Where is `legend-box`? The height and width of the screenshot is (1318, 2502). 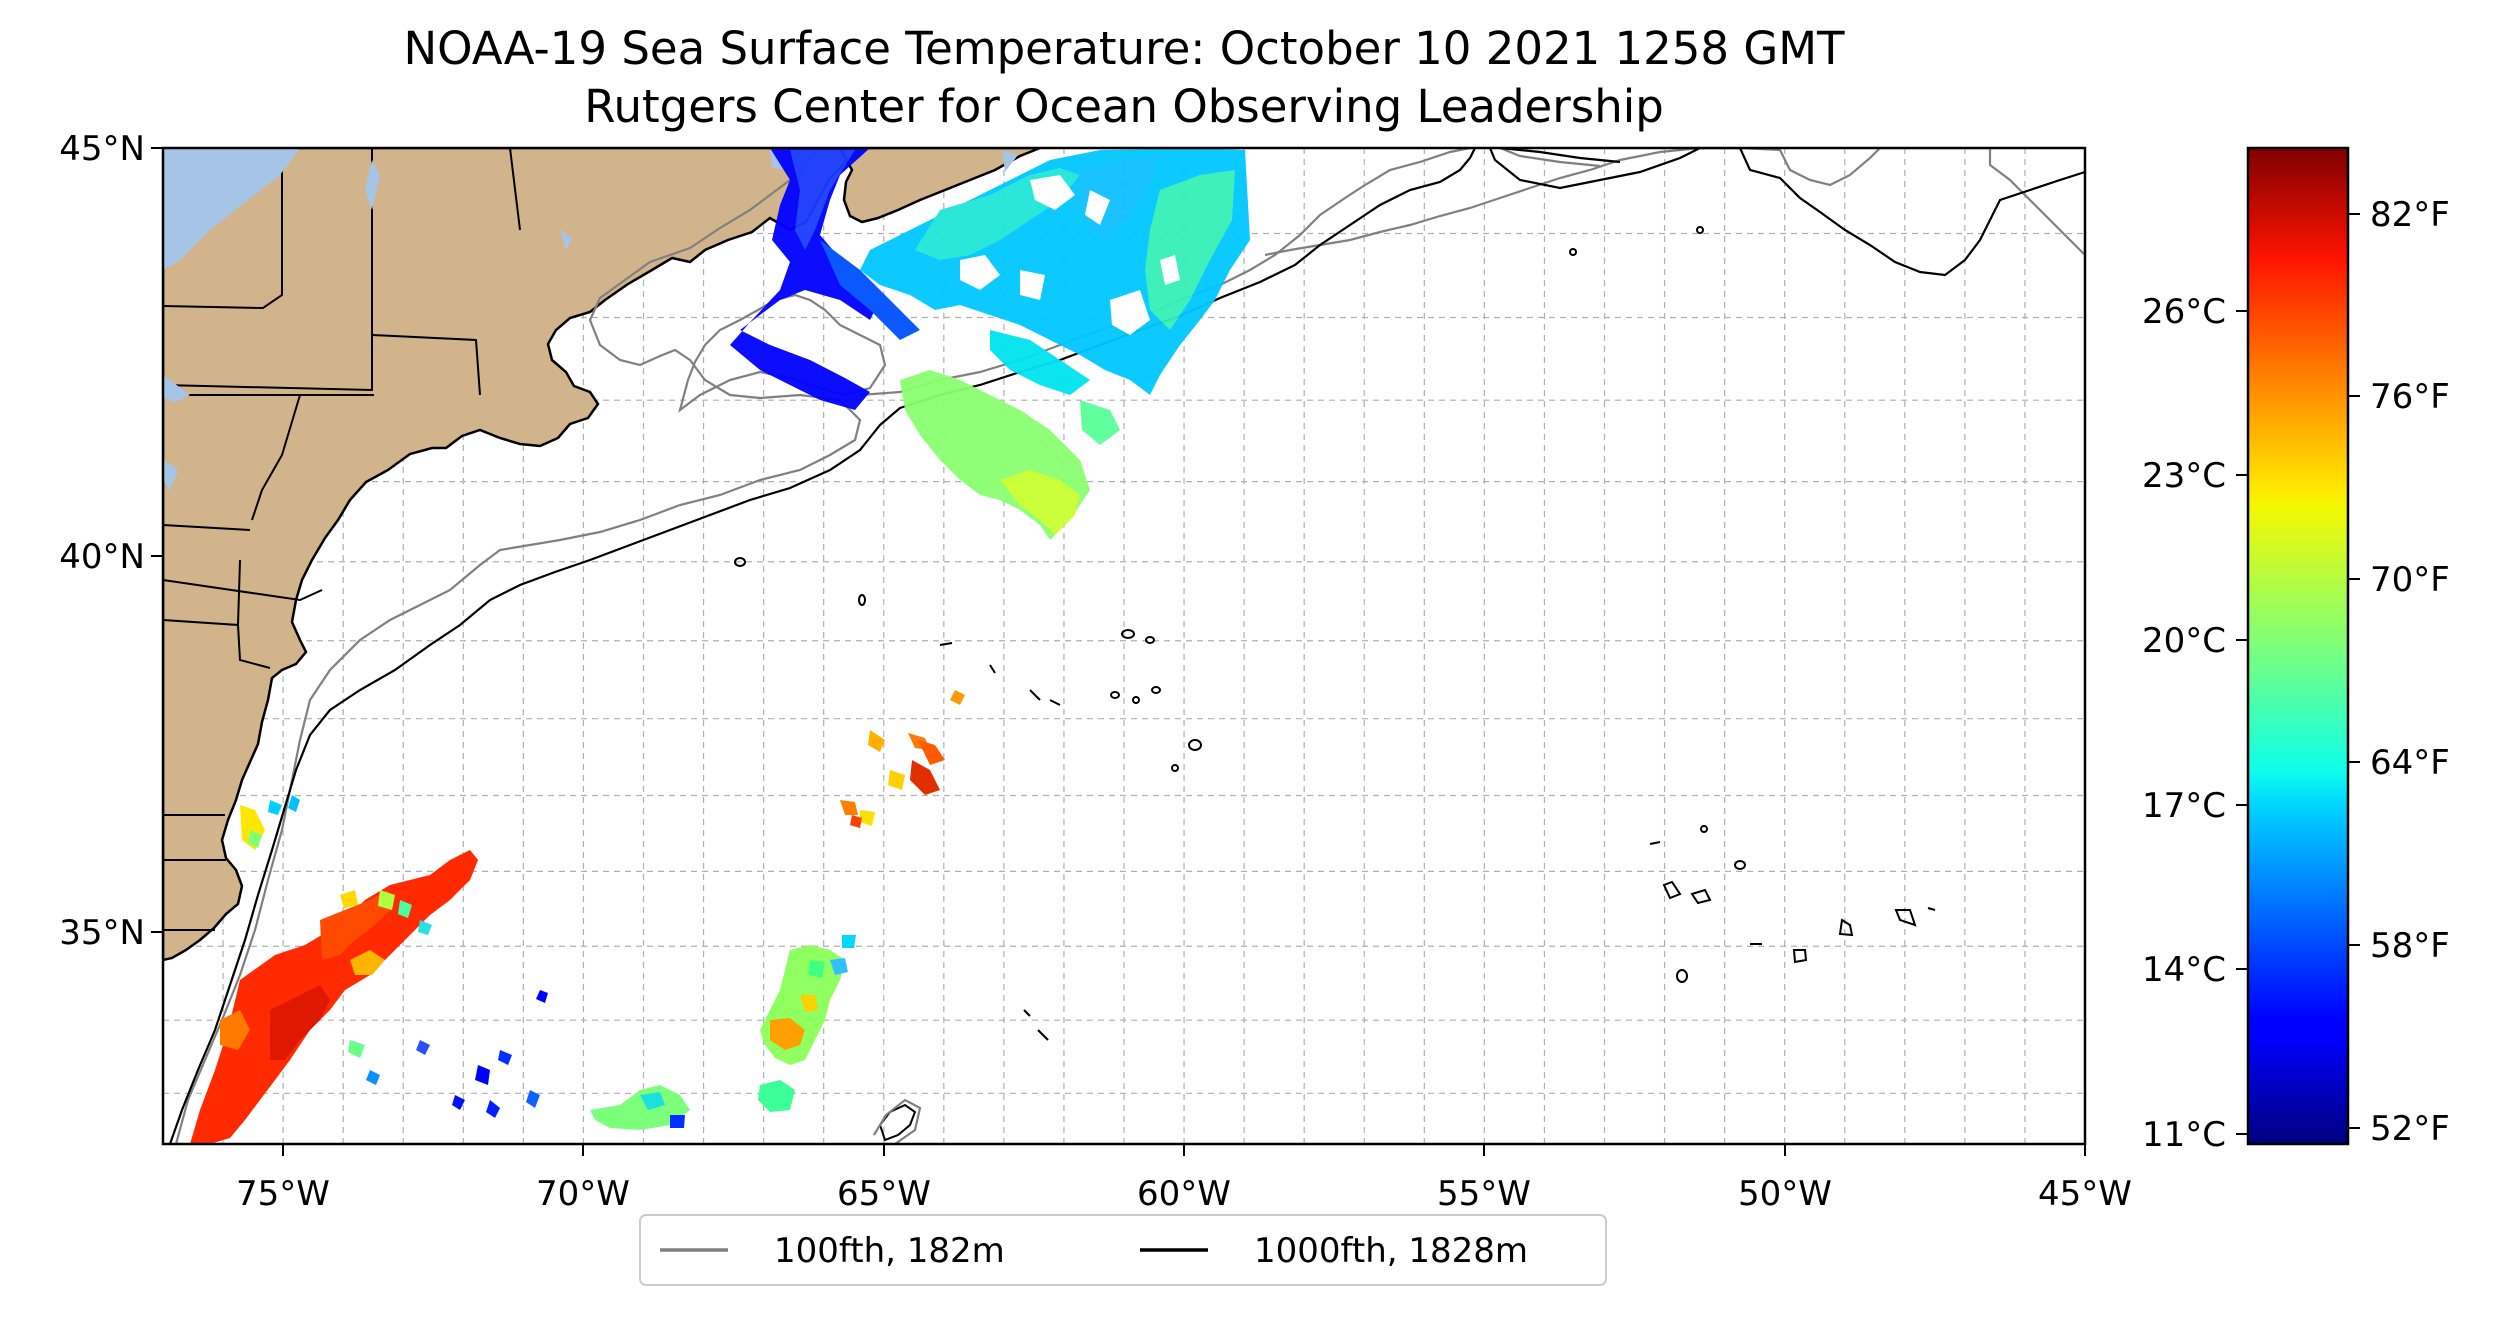
legend-box is located at coordinates (1123, 1250).